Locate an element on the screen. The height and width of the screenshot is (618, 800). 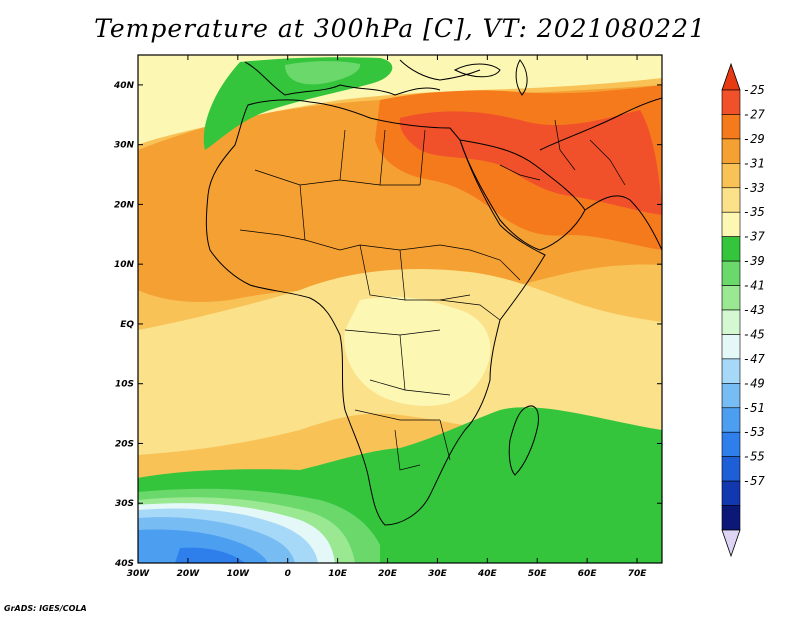
colorbar-top-arrow is located at coordinates (731, 76).